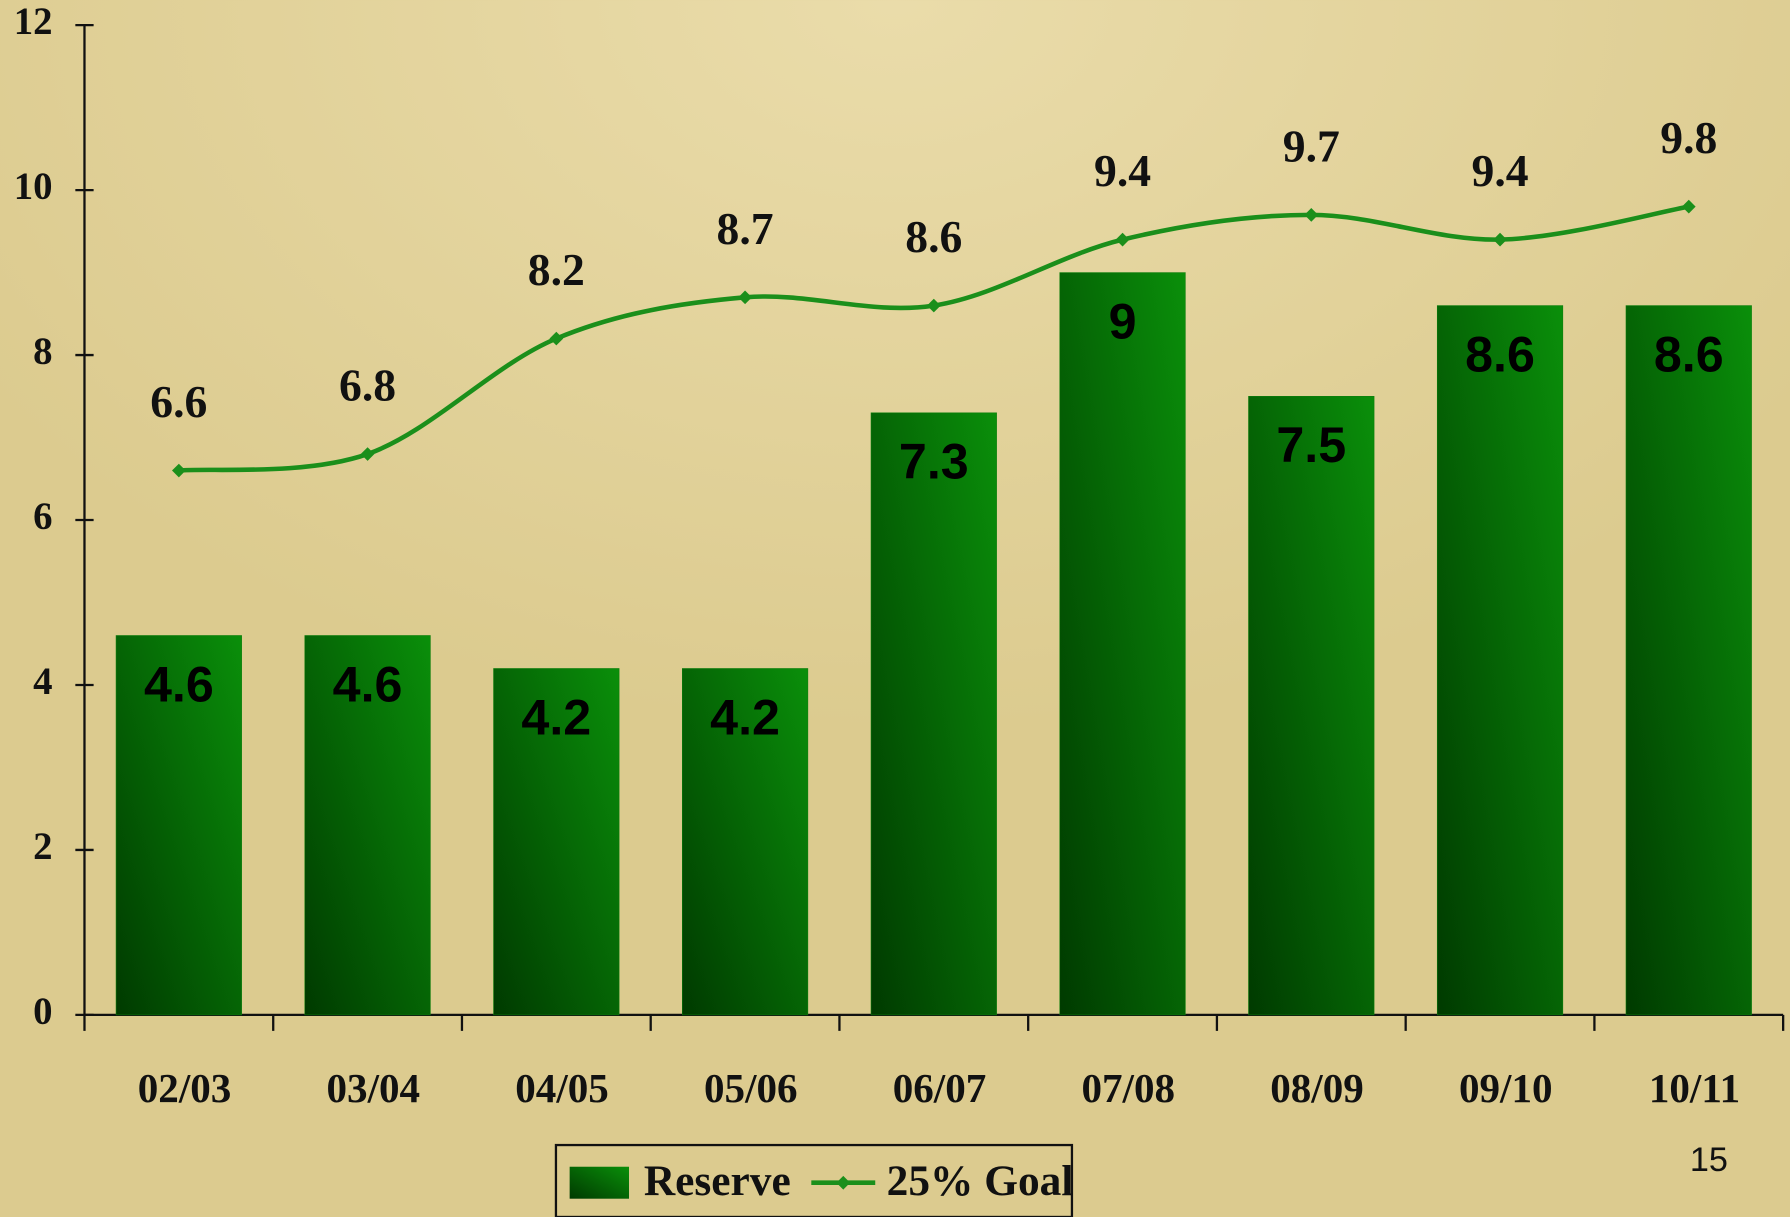  I want to click on page-number: 15, so click(1709, 1160).